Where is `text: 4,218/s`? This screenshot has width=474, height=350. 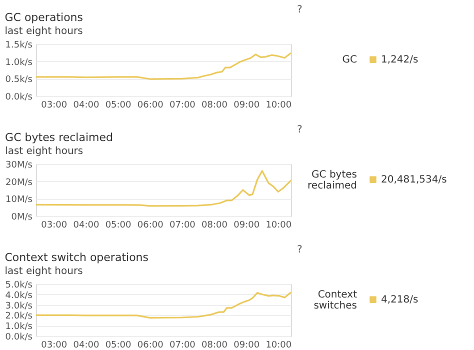
text: 4,218/s is located at coordinates (399, 300).